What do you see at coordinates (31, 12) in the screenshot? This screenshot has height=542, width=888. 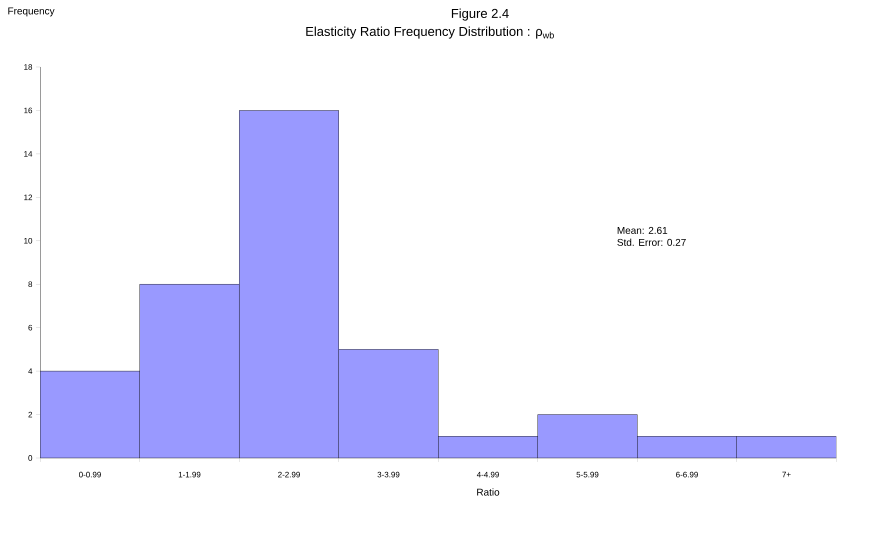 I see `y-axis-title: Frequency` at bounding box center [31, 12].